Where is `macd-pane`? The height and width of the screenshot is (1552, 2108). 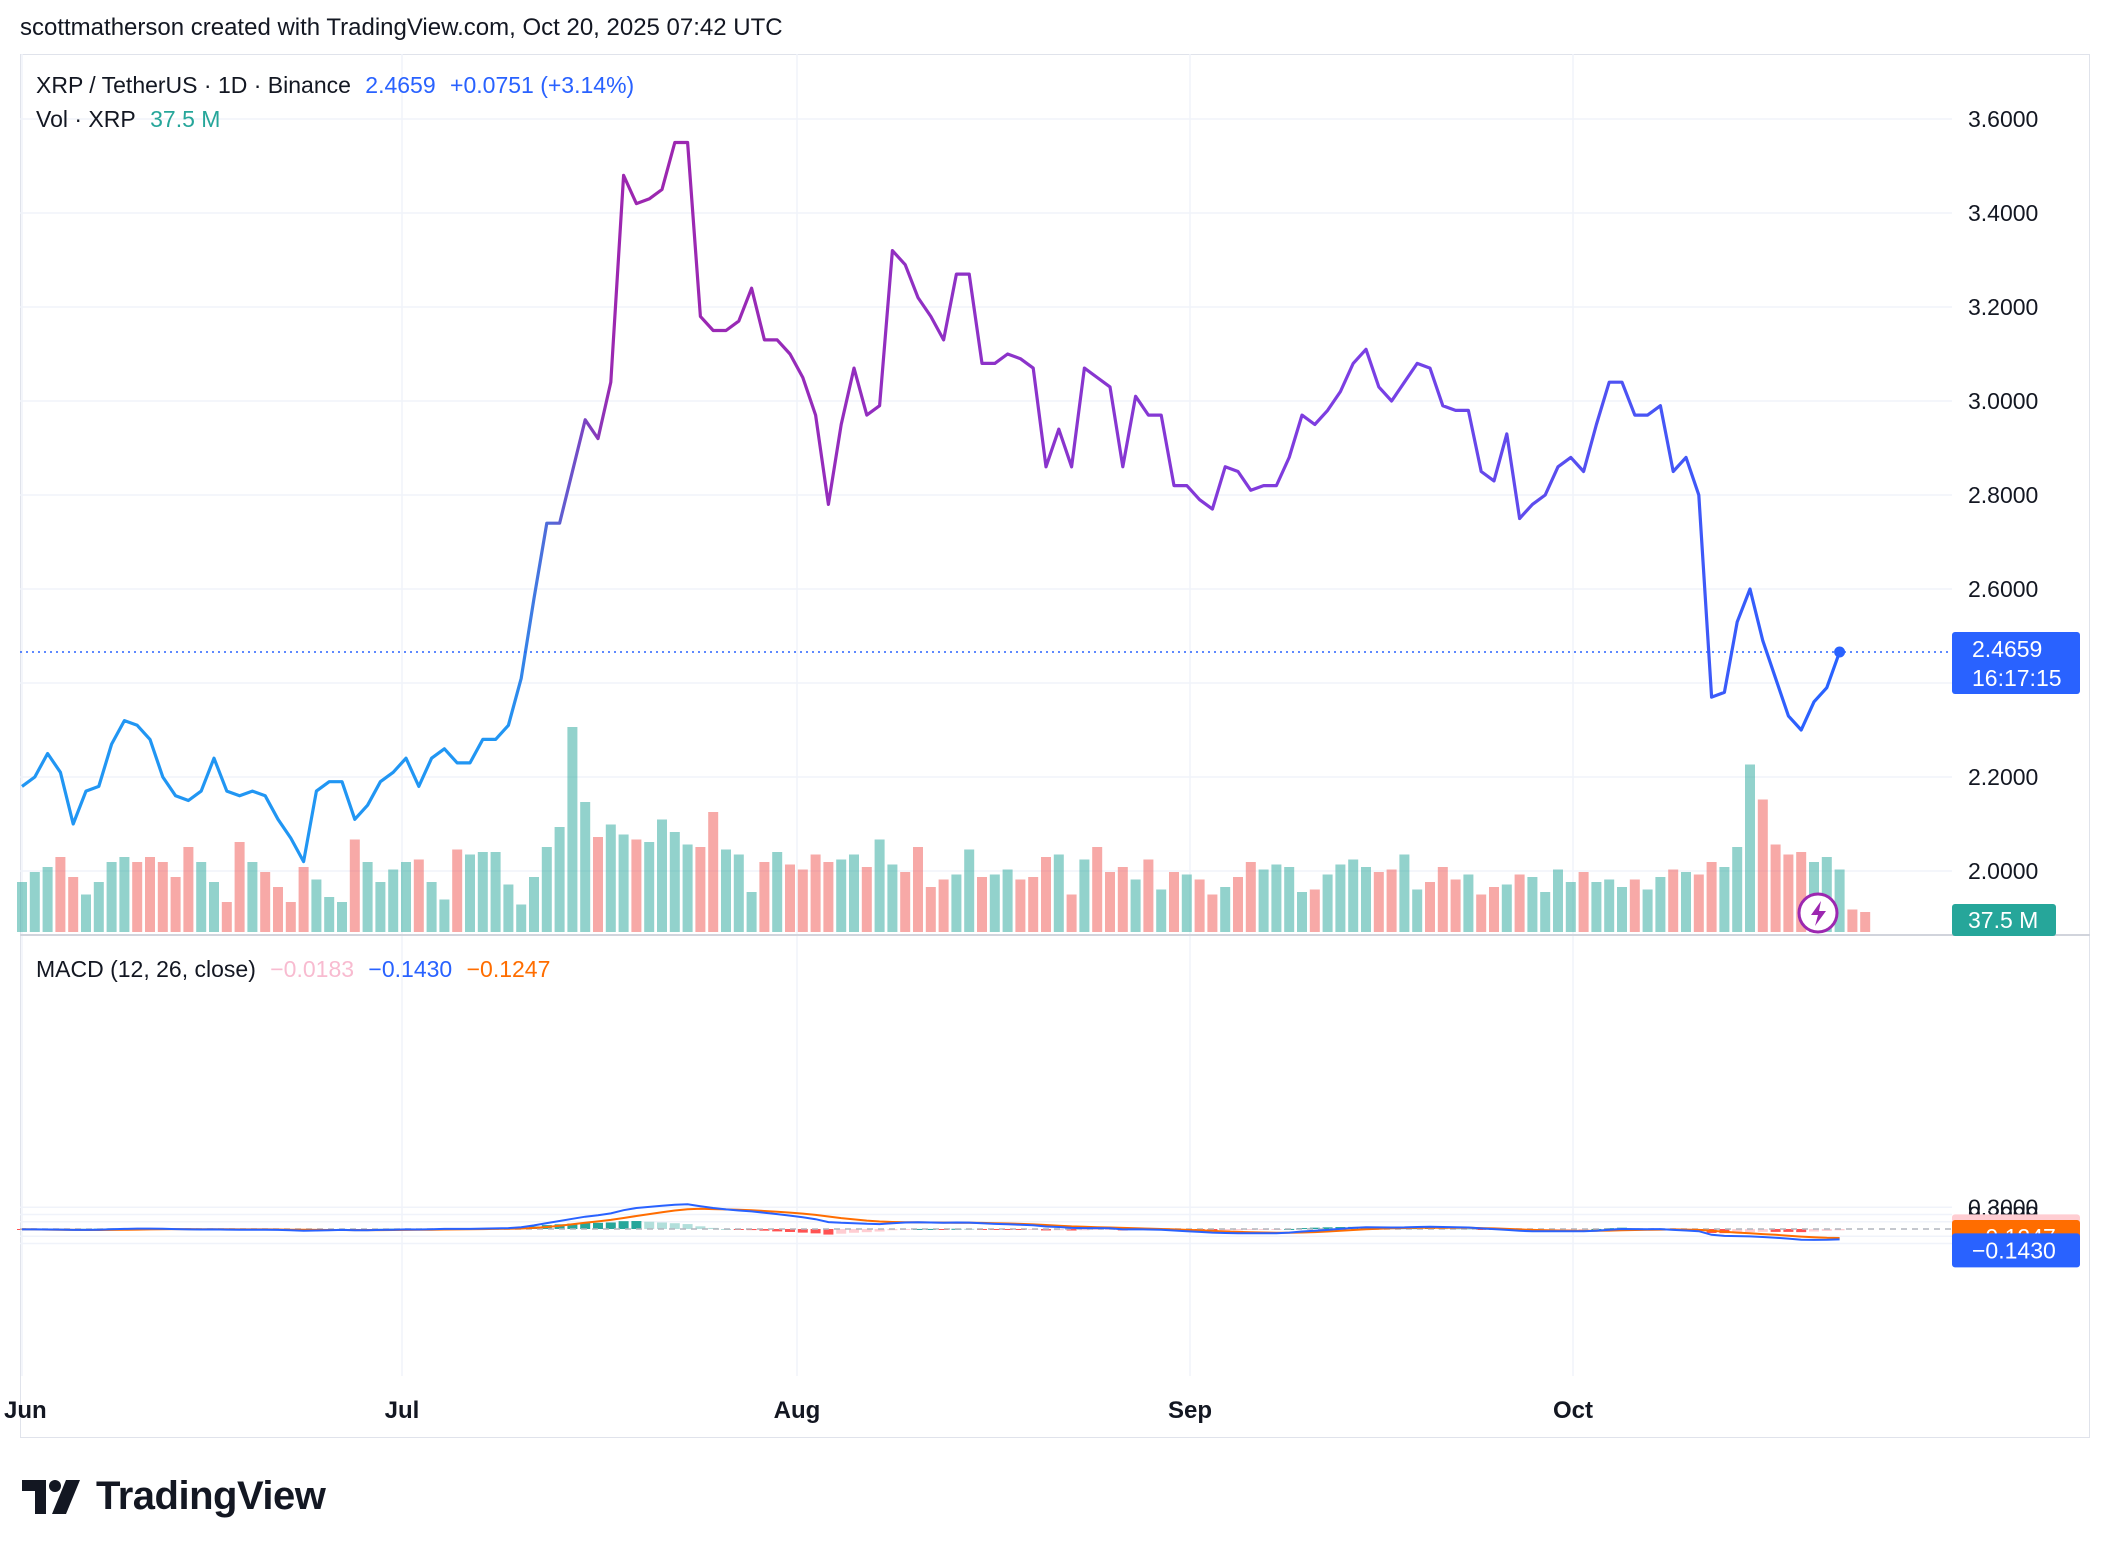
macd-pane is located at coordinates (984, 1222).